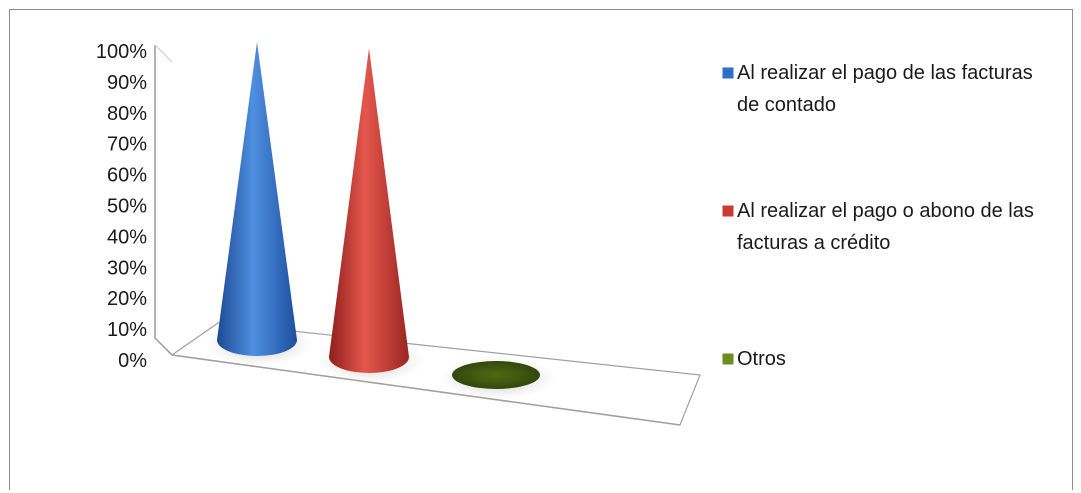 This screenshot has width=1081, height=493. Describe the element at coordinates (163, 53) in the screenshot. I see `y-axis-line` at that location.